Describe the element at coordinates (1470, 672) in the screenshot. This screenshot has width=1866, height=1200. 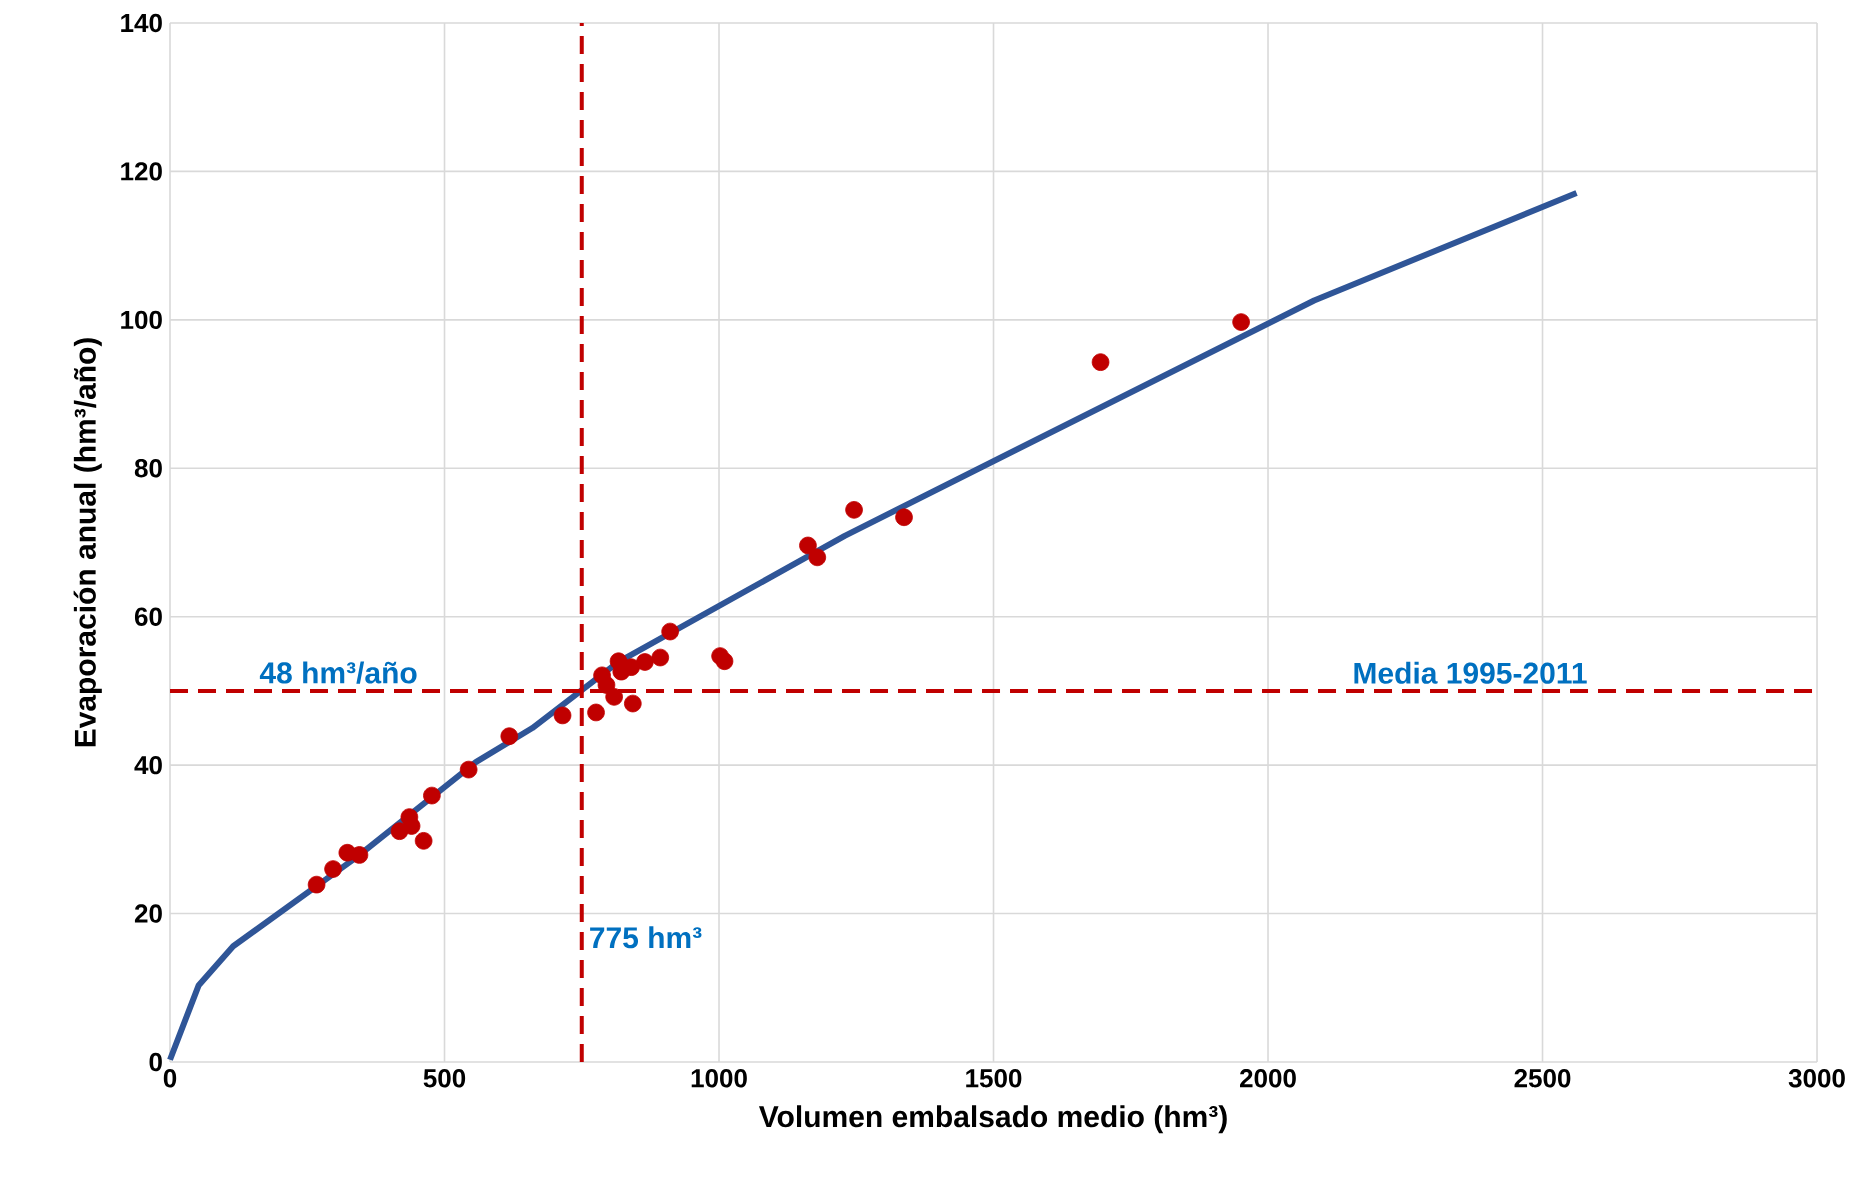
I see `ref-line-label: Media 1995-2011` at that location.